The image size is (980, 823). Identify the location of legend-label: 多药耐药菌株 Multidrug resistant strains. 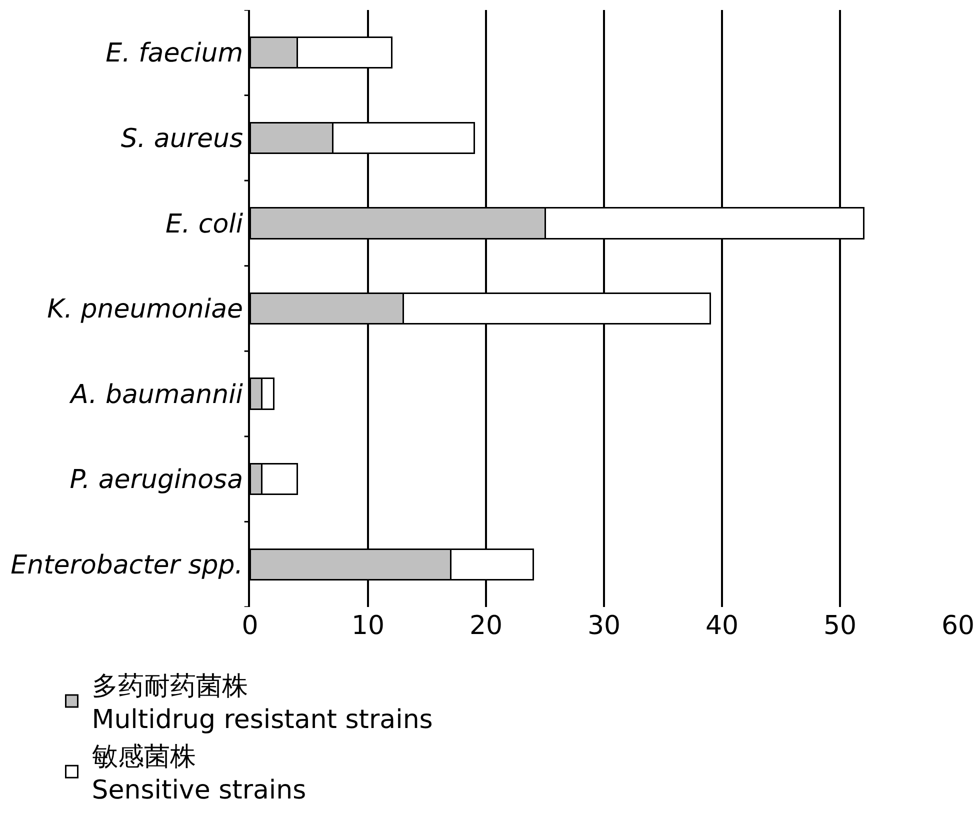
(262, 703).